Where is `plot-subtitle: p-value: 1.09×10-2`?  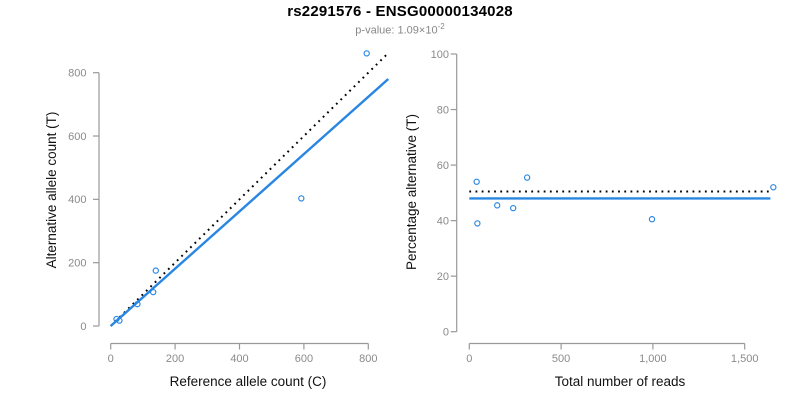
plot-subtitle: p-value: 1.09×10-2 is located at coordinates (400, 29).